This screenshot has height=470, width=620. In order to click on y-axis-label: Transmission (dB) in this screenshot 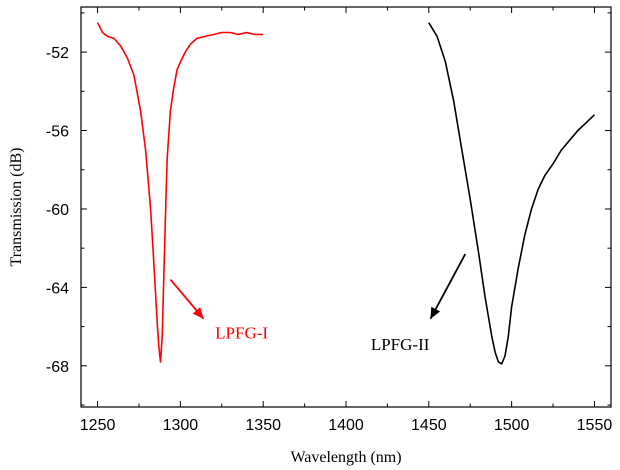, I will do `click(16, 207)`.